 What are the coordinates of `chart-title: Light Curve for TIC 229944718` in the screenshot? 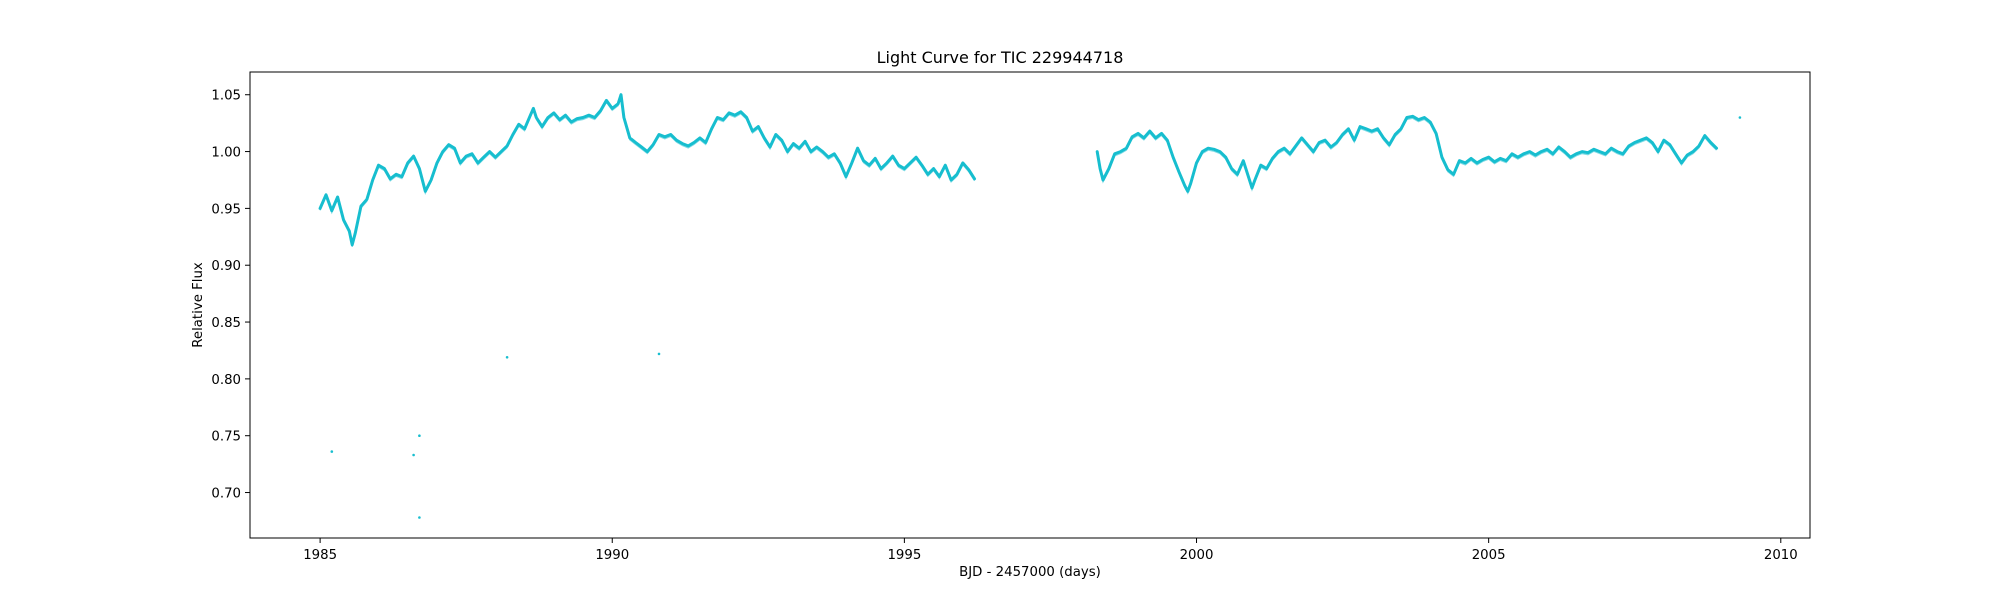 It's located at (1000, 57).